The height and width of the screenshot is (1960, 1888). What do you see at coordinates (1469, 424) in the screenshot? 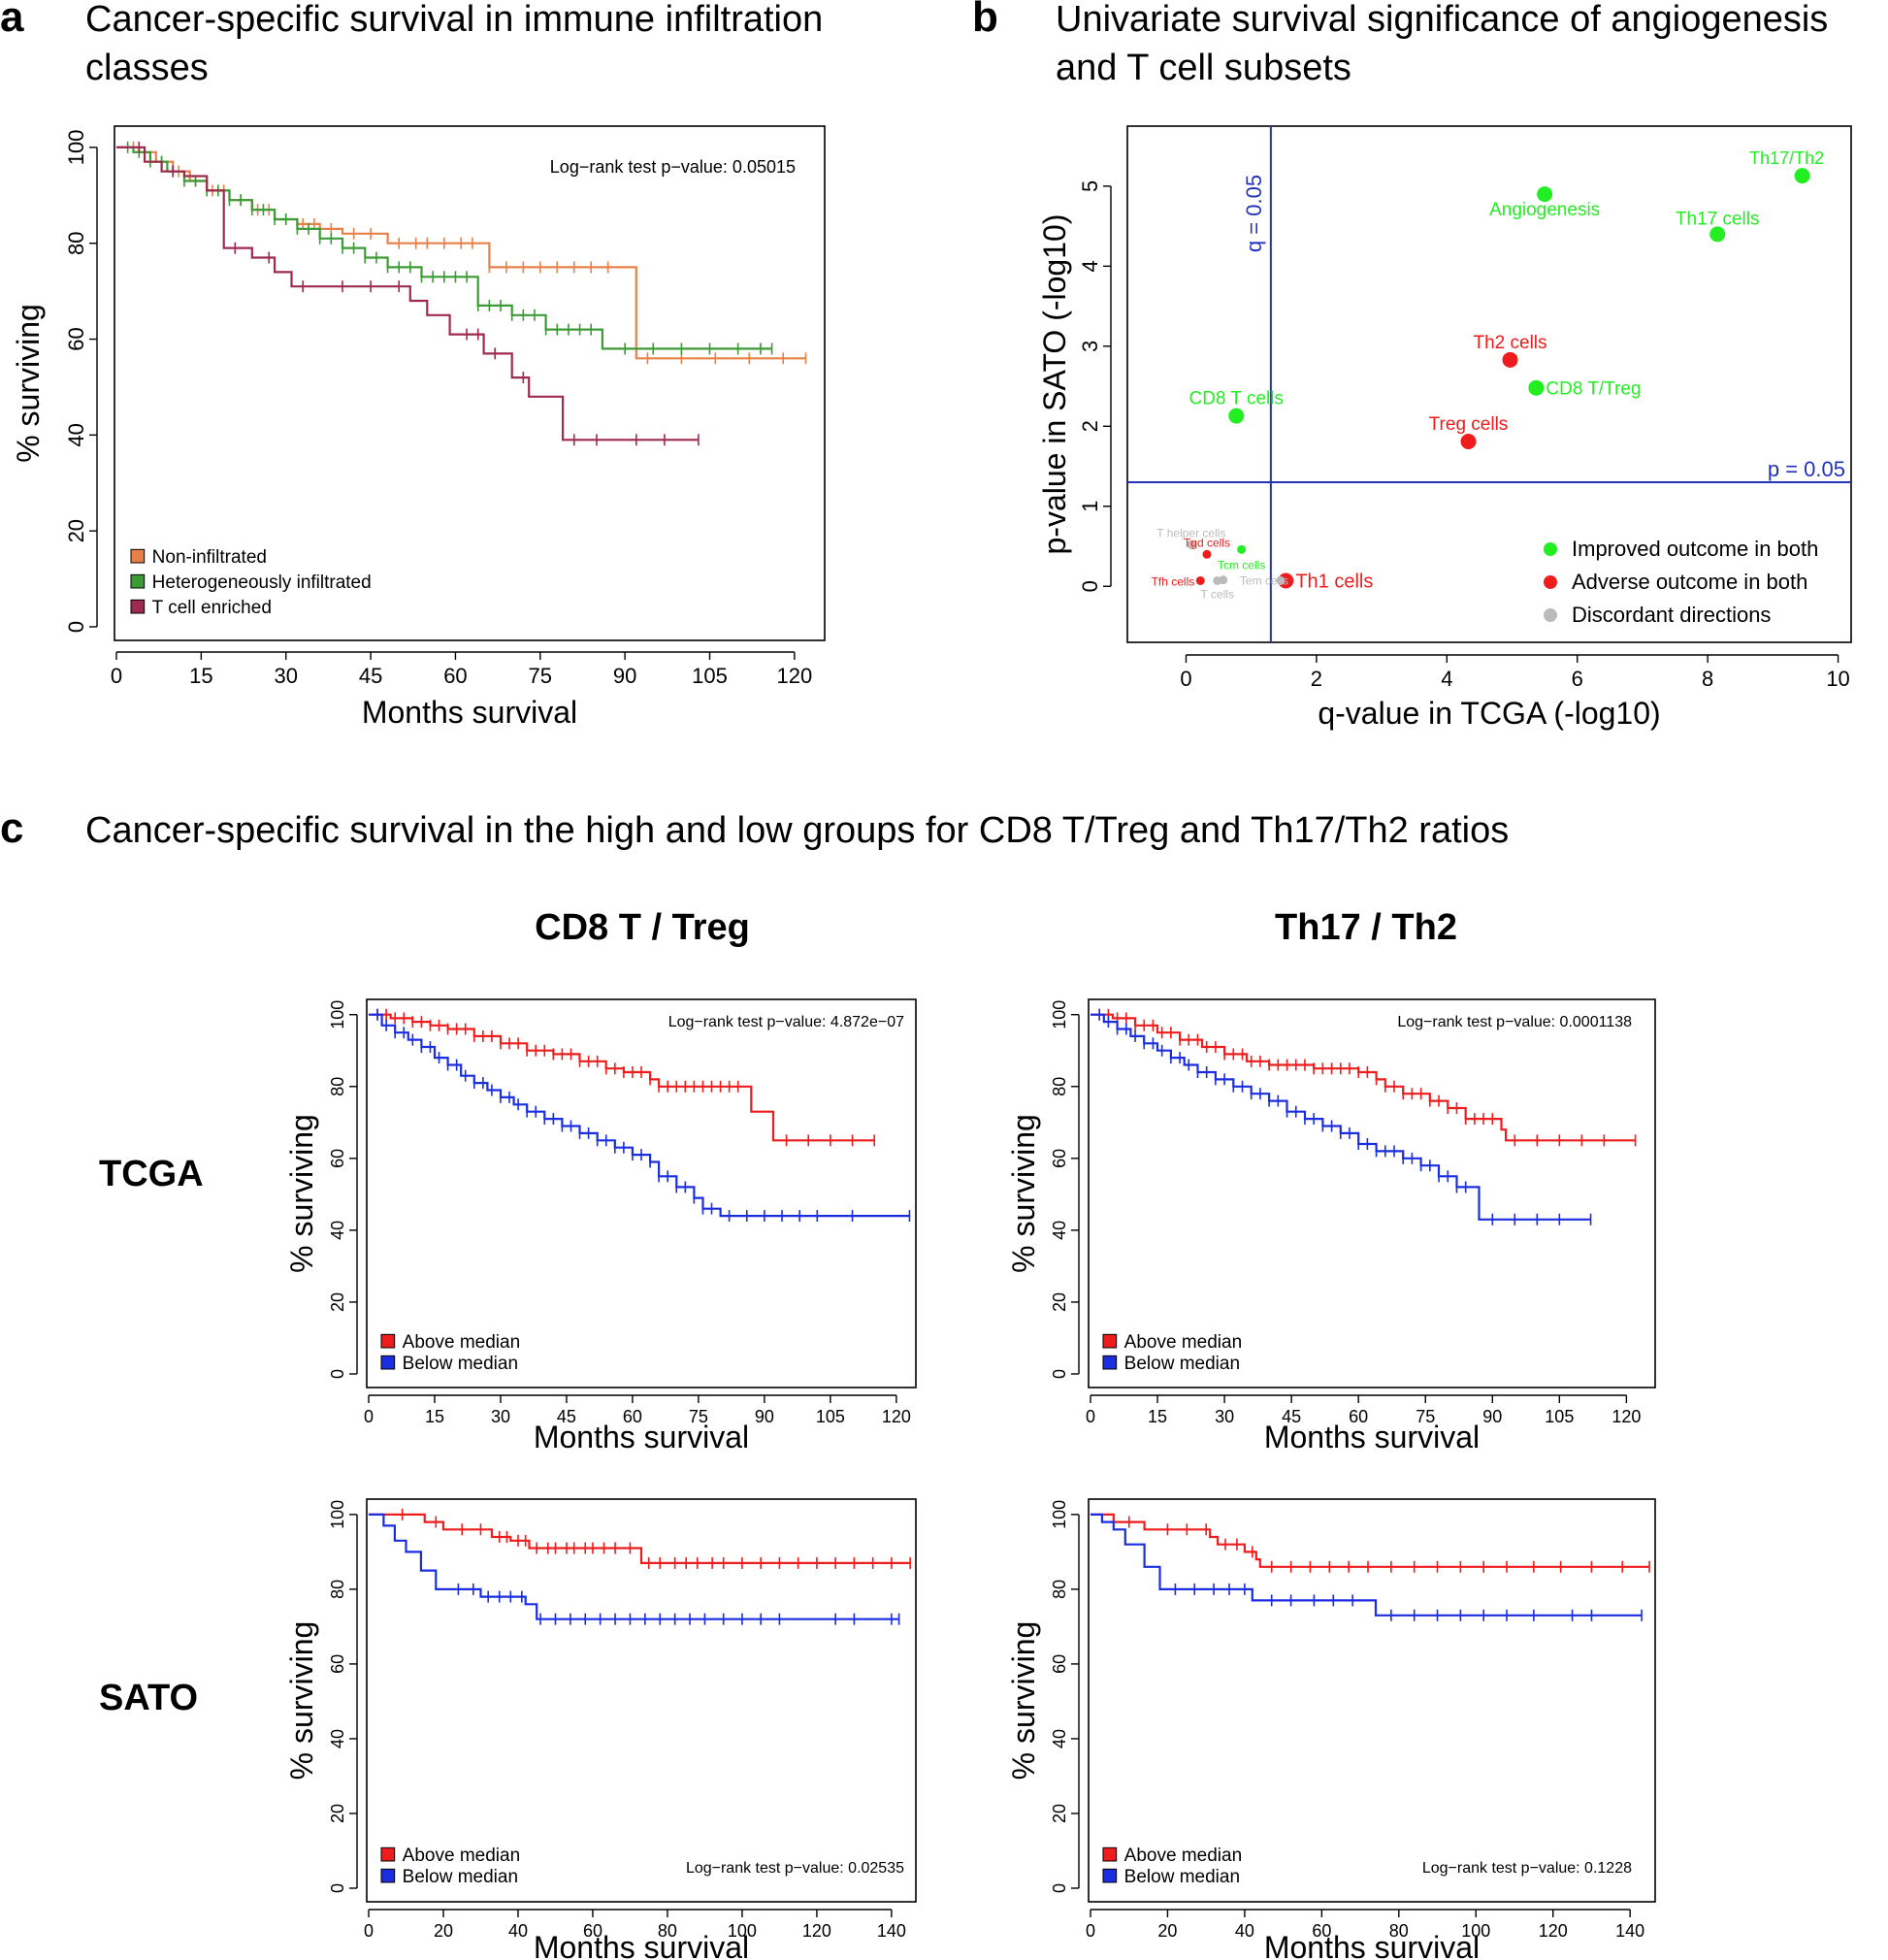
I see `point-label: Treg cells` at bounding box center [1469, 424].